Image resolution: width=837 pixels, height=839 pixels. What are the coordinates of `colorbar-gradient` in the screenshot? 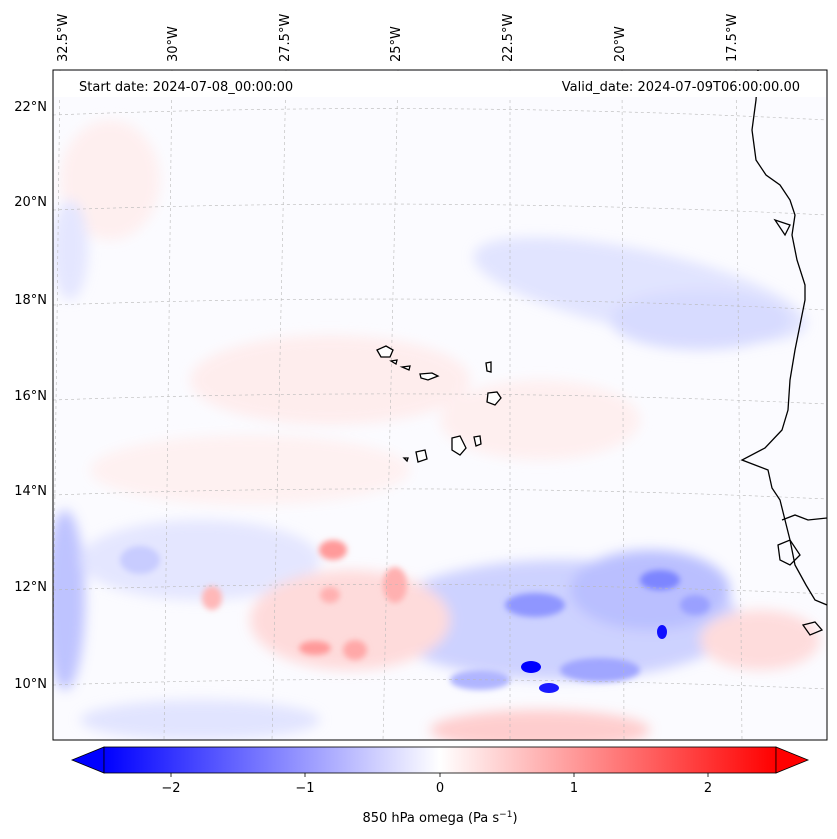 It's located at (440, 760).